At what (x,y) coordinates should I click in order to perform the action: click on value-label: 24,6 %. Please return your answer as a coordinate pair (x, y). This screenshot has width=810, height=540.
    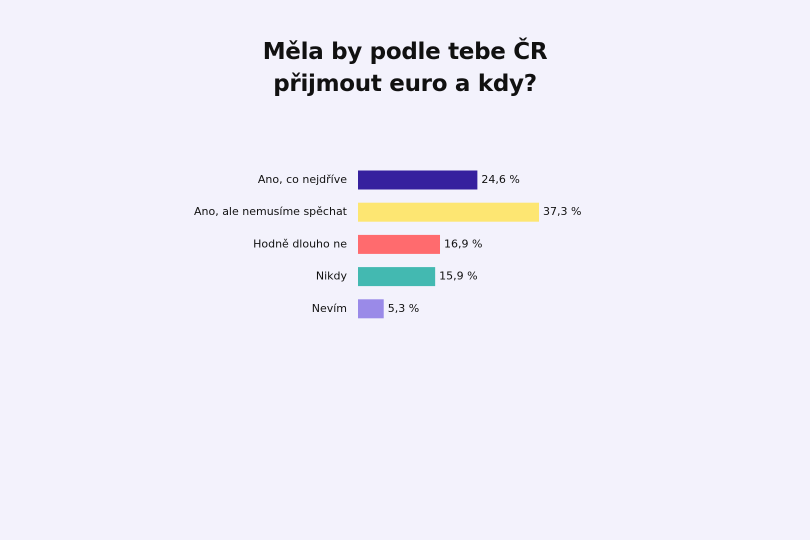
    Looking at the image, I should click on (500, 179).